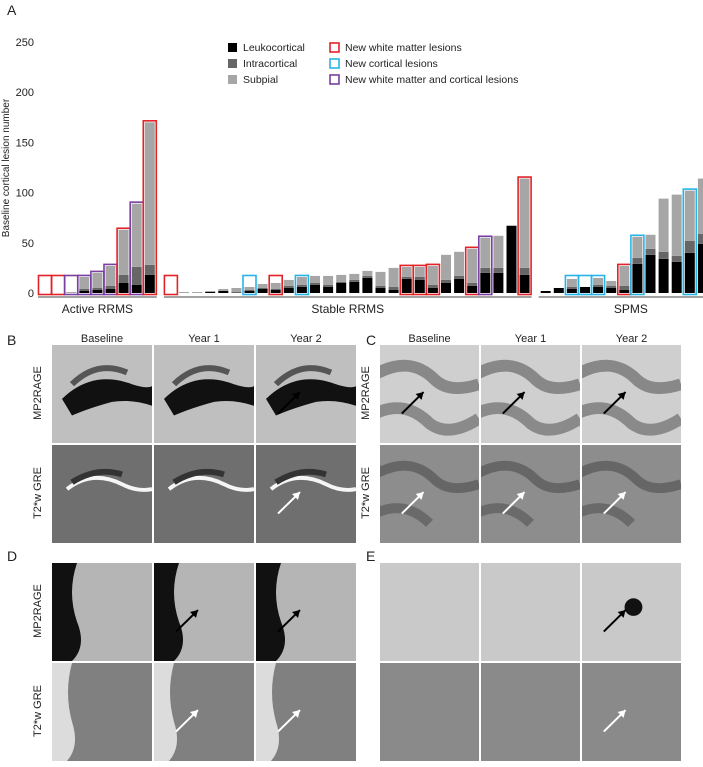 This screenshot has height=767, width=703. Describe the element at coordinates (25, 43) in the screenshot. I see `y-tick-label: 250` at that location.